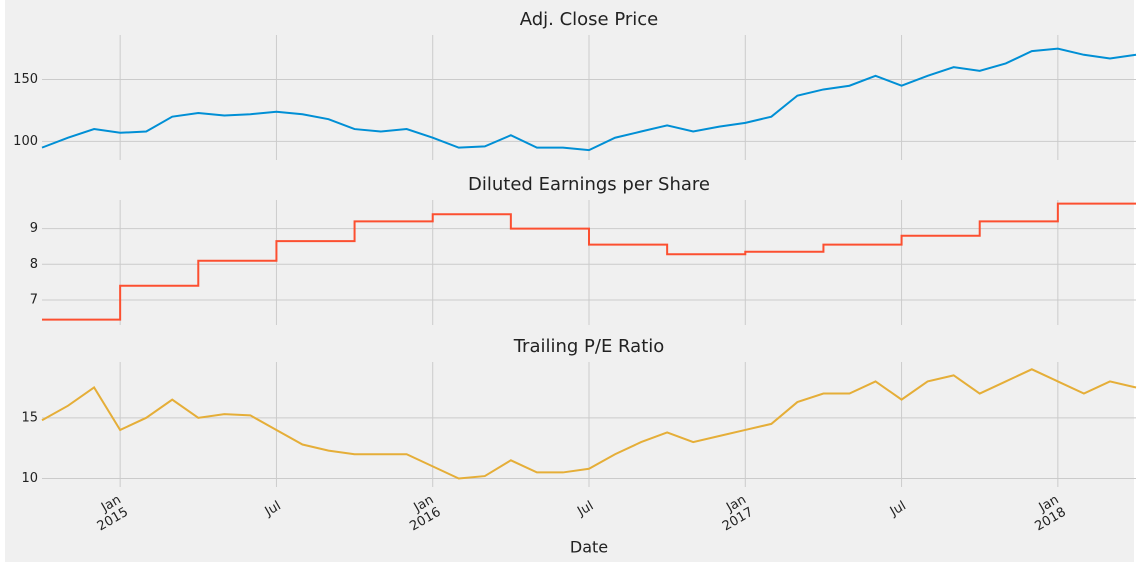 Image resolution: width=1139 pixels, height=562 pixels. I want to click on panel-title: Adj. Close Price, so click(589, 19).